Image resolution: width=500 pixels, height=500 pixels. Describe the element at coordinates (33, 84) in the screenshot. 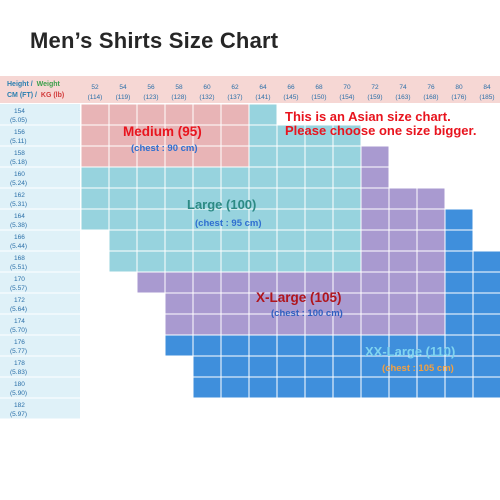

I see `header-label-height: Height / Weight` at that location.